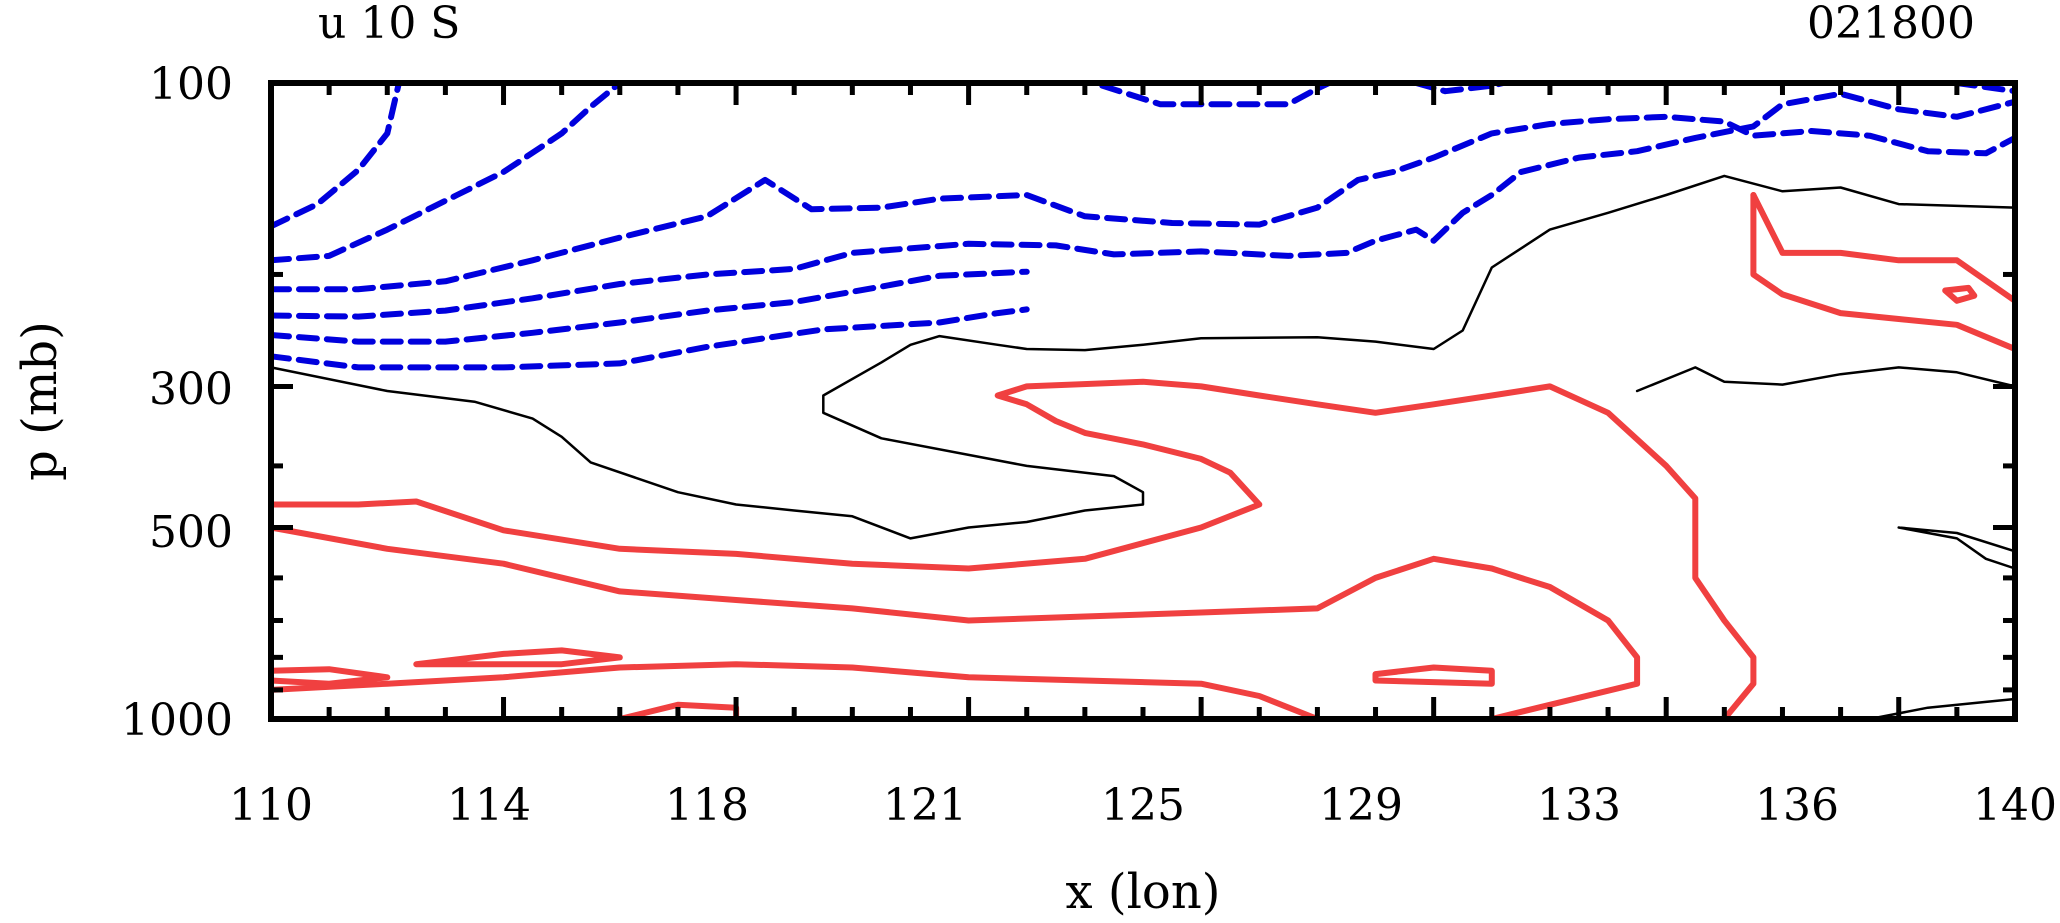 The image size is (2060, 923). Describe the element at coordinates (1891, 24) in the screenshot. I see `chart-title-right: 021800` at that location.